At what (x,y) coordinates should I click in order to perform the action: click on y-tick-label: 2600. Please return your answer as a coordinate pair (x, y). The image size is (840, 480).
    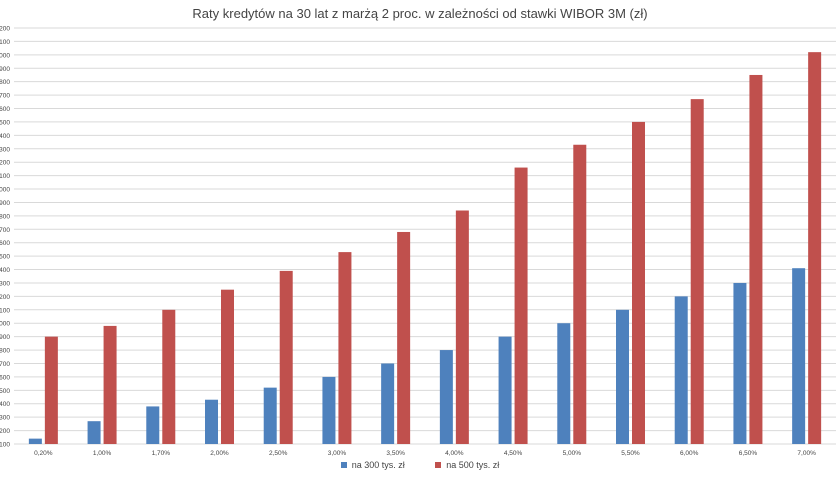
    Looking at the image, I should click on (5, 243).